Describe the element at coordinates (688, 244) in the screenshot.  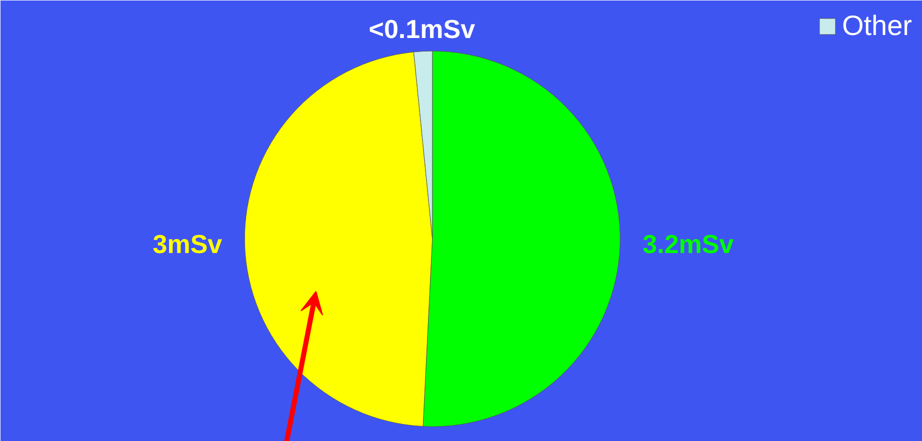
I see `data-label: 3.2mSv` at that location.